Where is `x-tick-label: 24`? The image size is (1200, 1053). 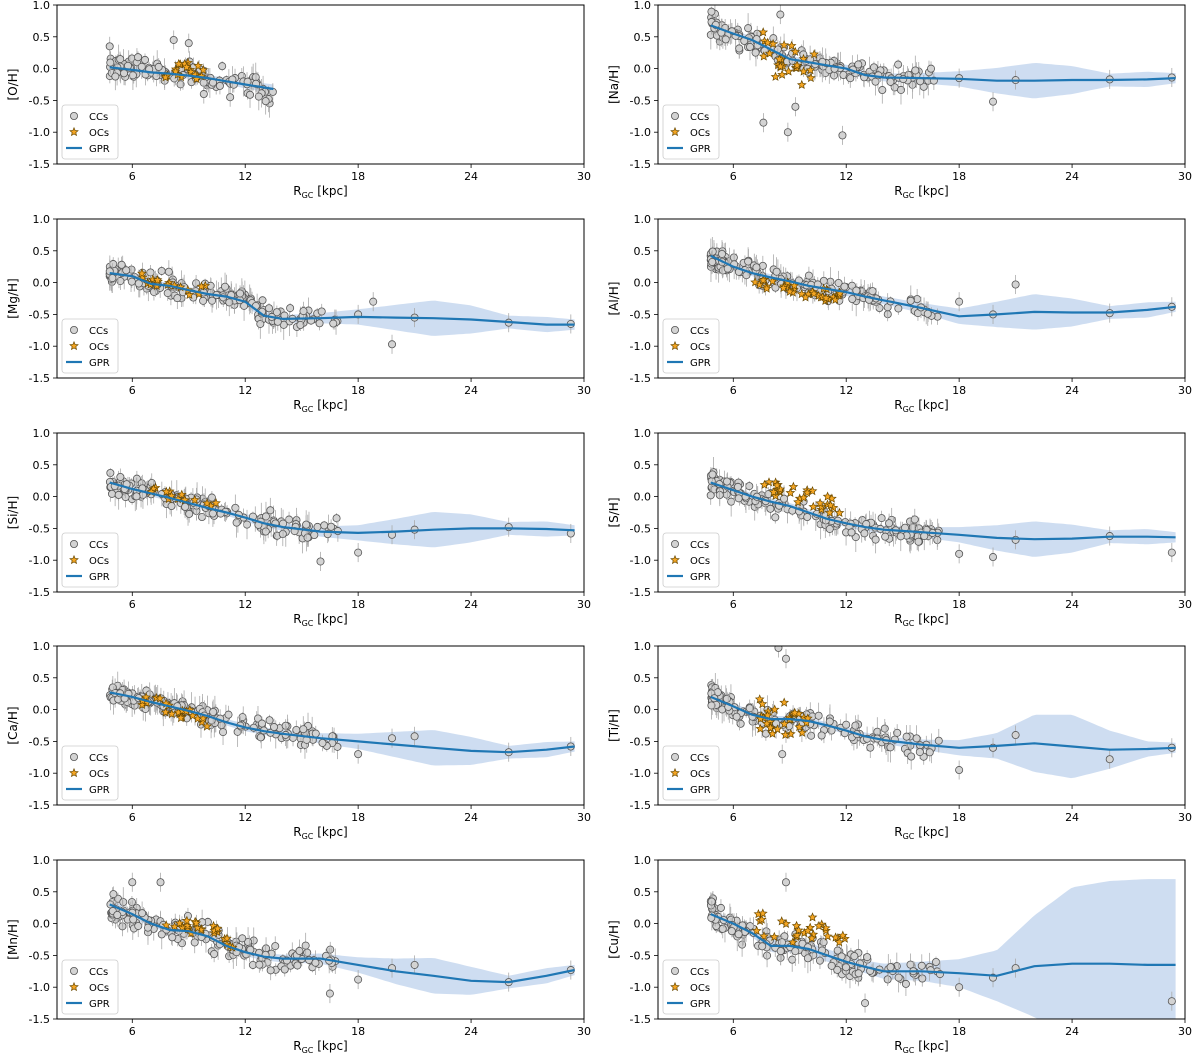
x-tick-label: 24 is located at coordinates (1072, 604).